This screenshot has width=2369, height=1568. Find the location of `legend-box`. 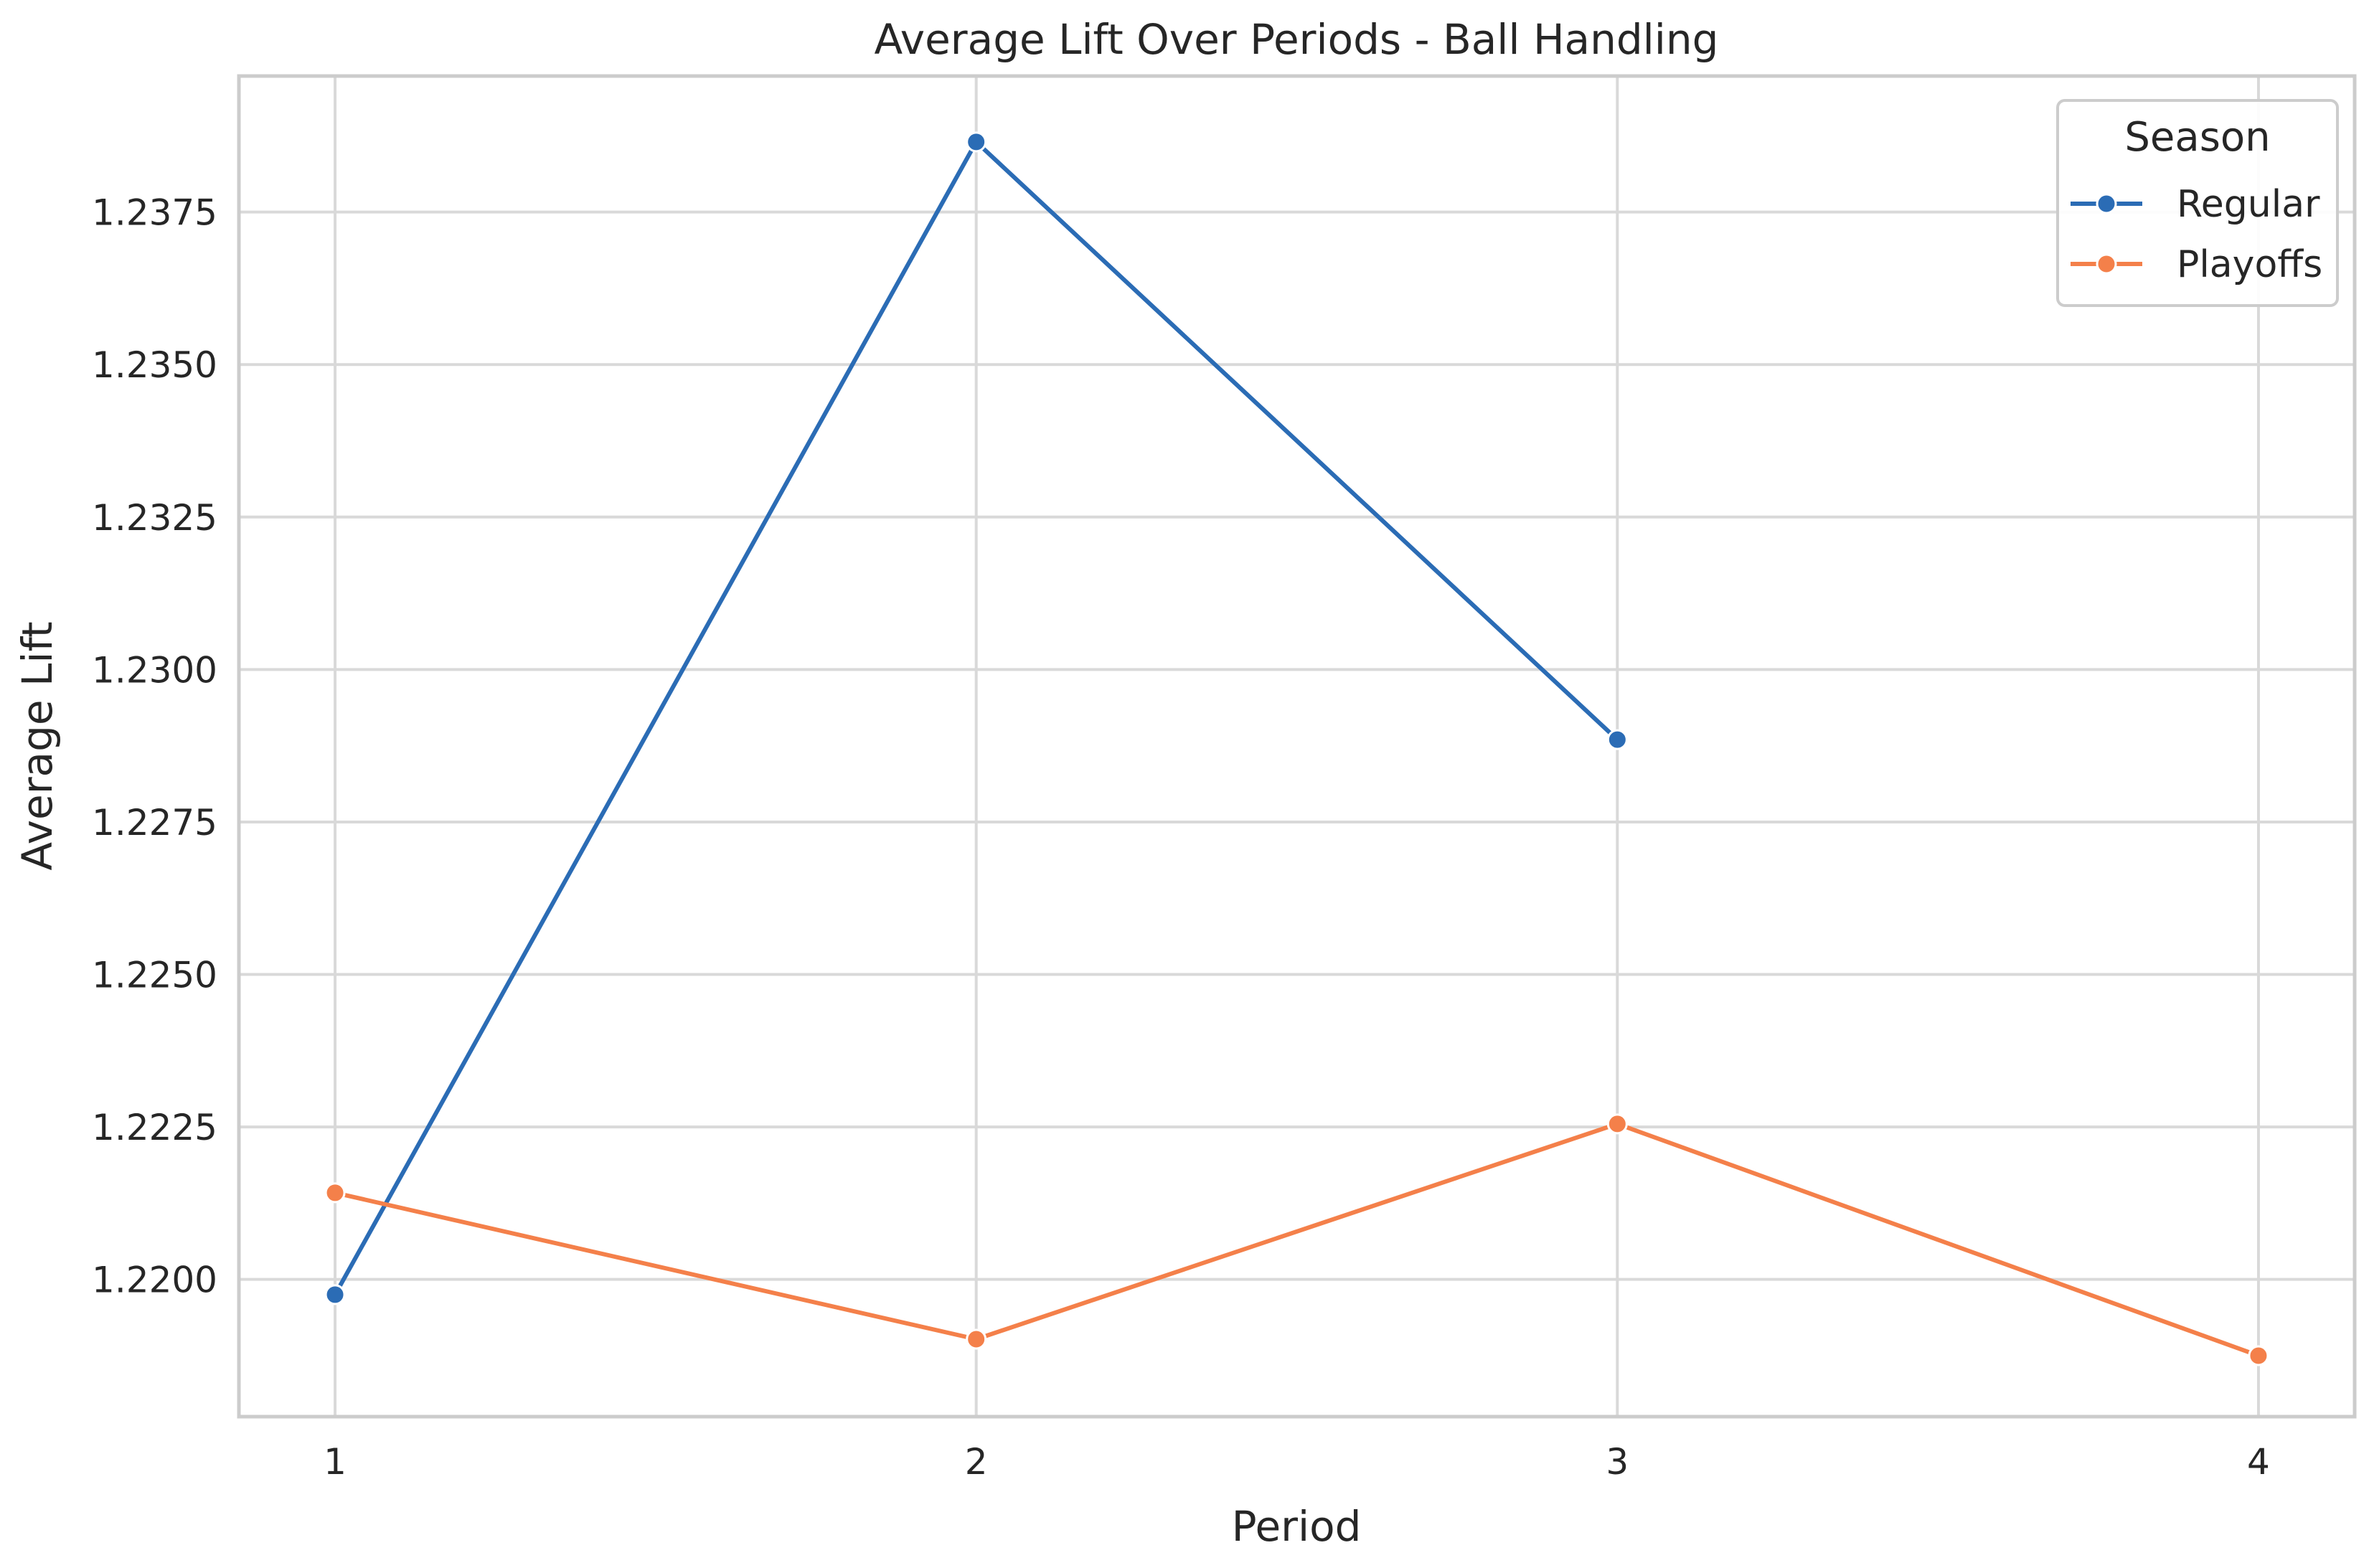

legend-box is located at coordinates (2197, 203).